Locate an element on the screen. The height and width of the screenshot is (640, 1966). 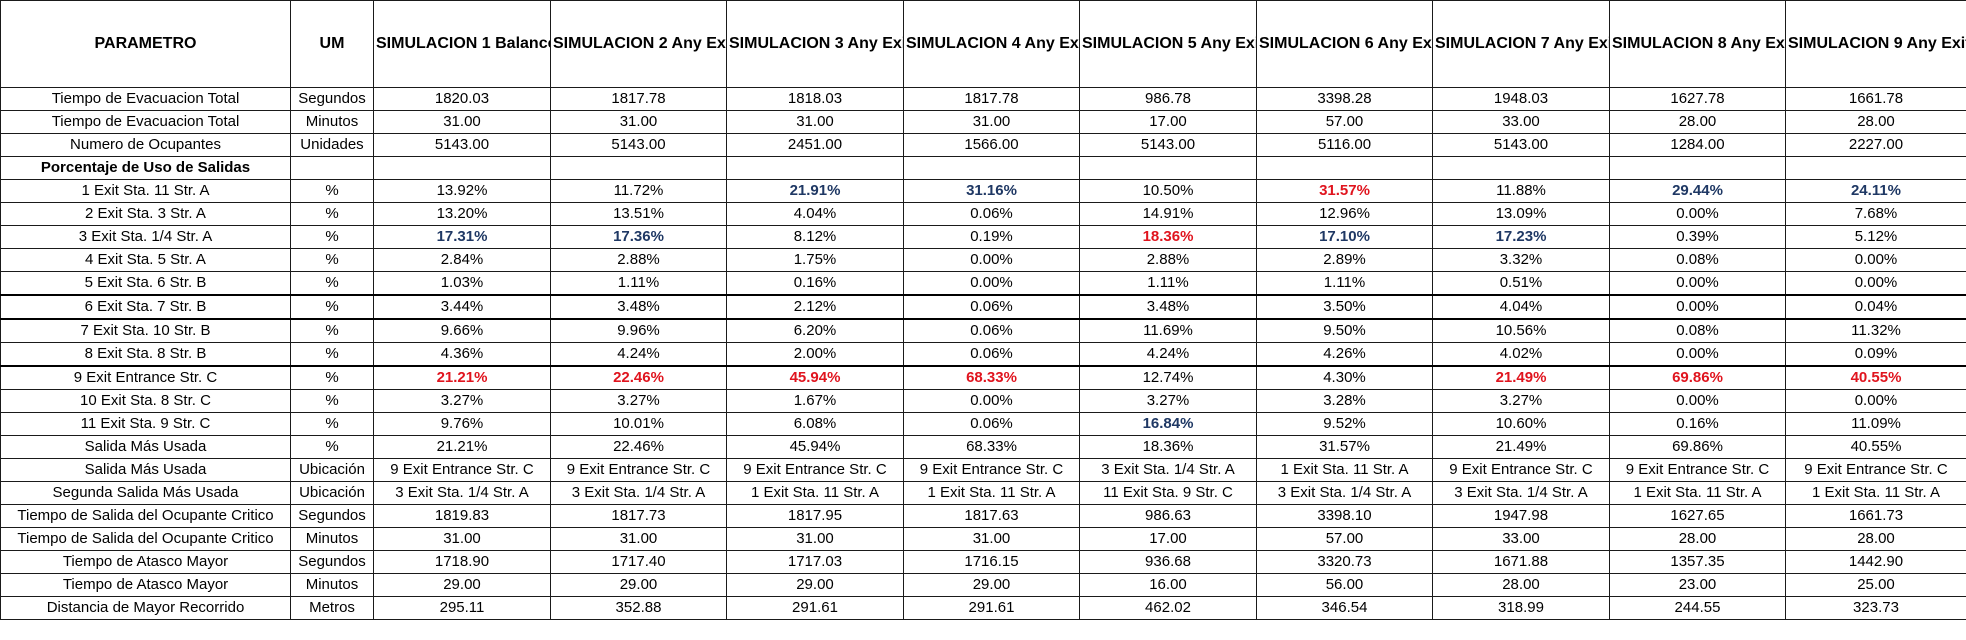
value-cell-sim-3: 8.12% is located at coordinates (815, 237).